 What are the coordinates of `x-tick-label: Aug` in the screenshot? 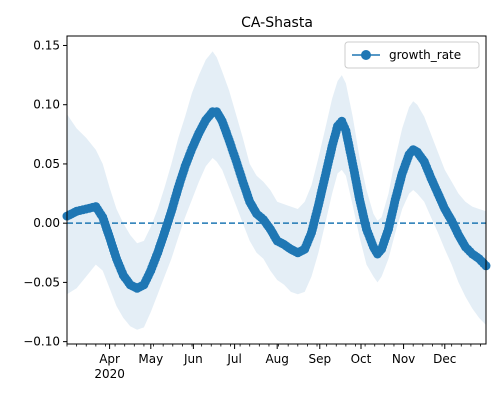 It's located at (276, 359).